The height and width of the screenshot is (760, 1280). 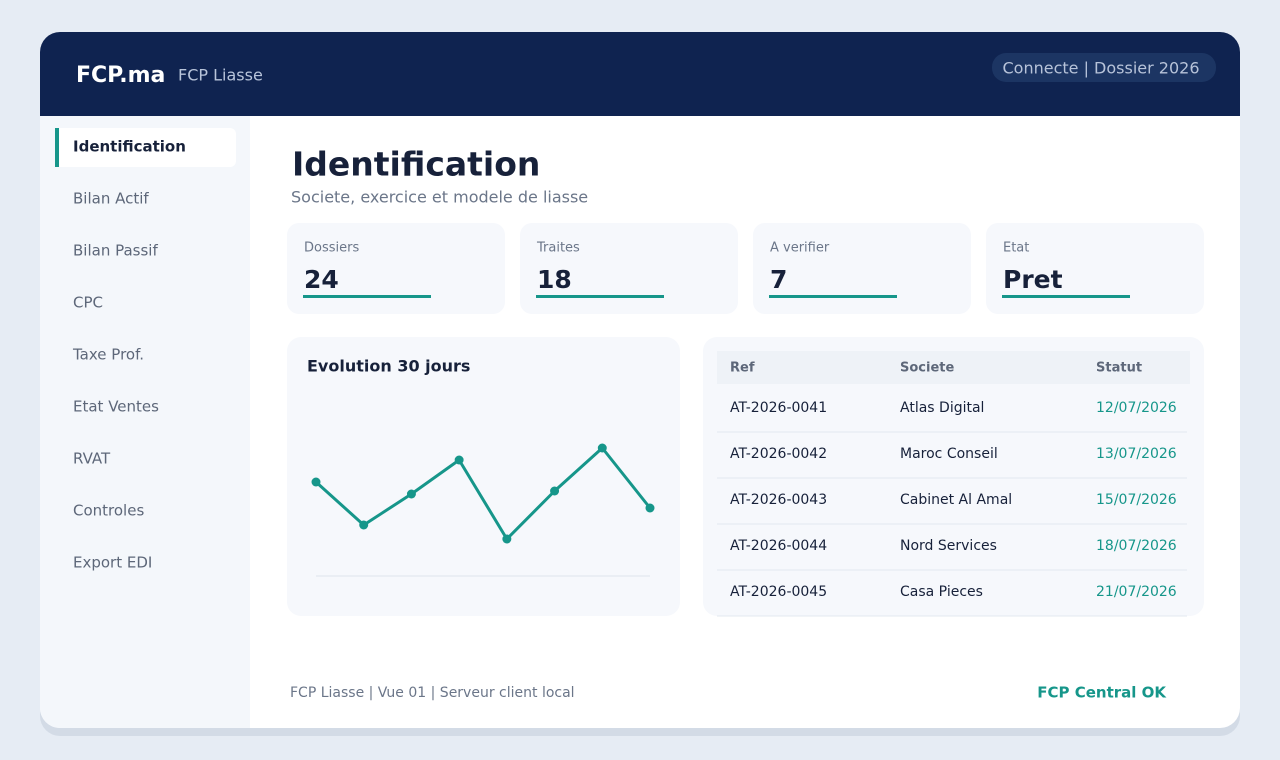 I want to click on menu-item: Bilan Actif, so click(x=111, y=199).